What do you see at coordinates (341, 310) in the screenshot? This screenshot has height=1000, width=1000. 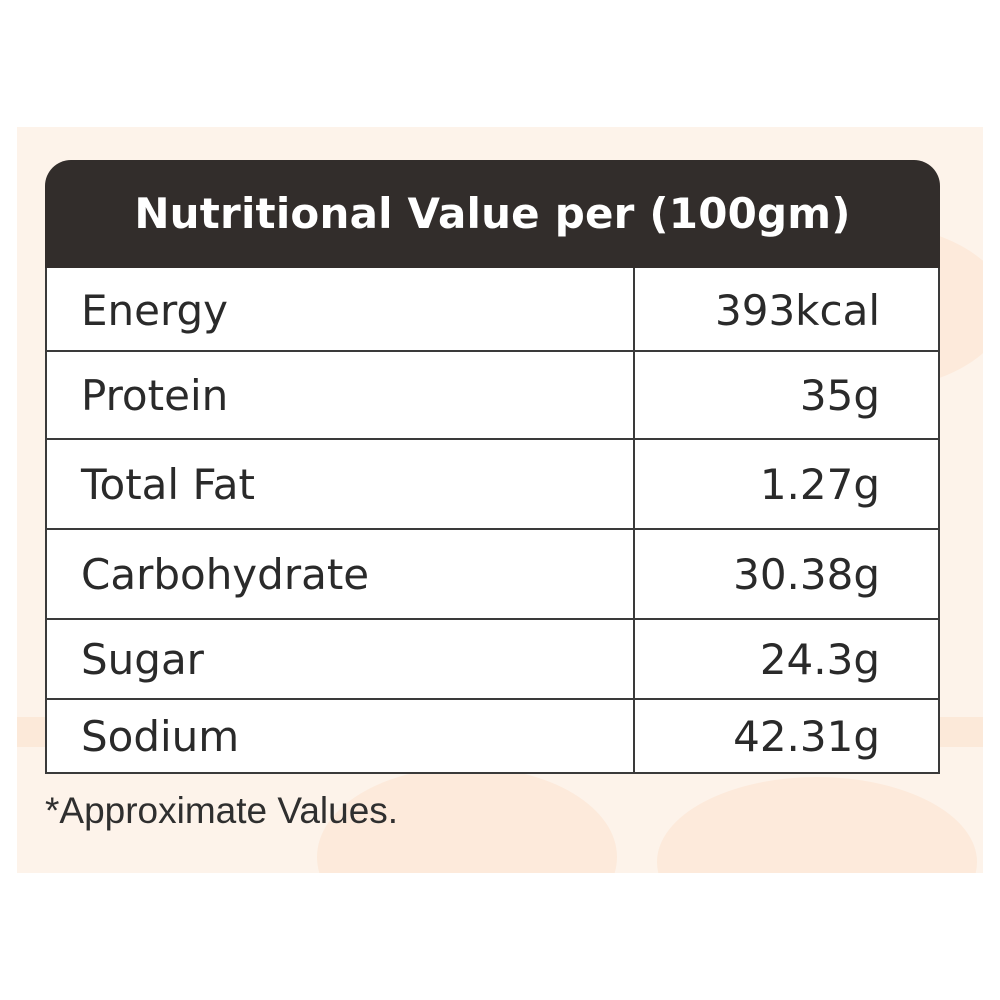 I see `nutrient-name: Energy` at bounding box center [341, 310].